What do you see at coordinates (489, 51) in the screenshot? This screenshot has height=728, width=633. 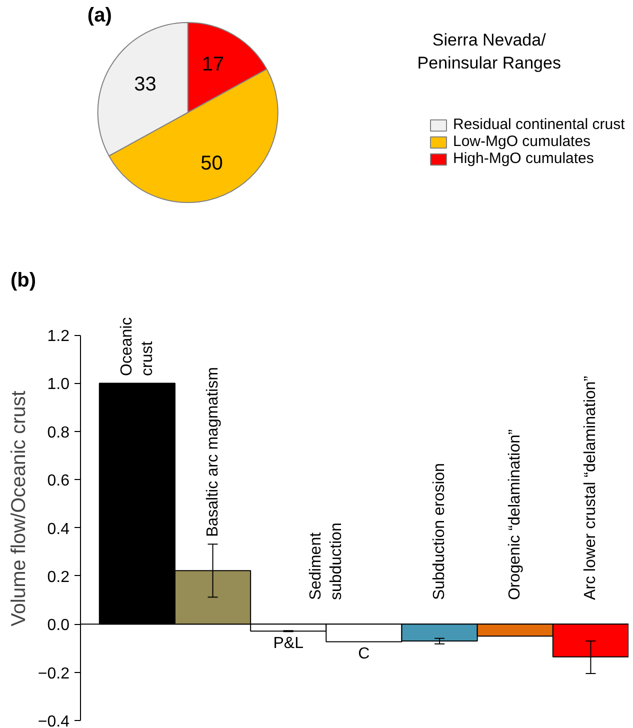 I see `legend-title: Sierra Nevada/ Peninsular Ranges` at bounding box center [489, 51].